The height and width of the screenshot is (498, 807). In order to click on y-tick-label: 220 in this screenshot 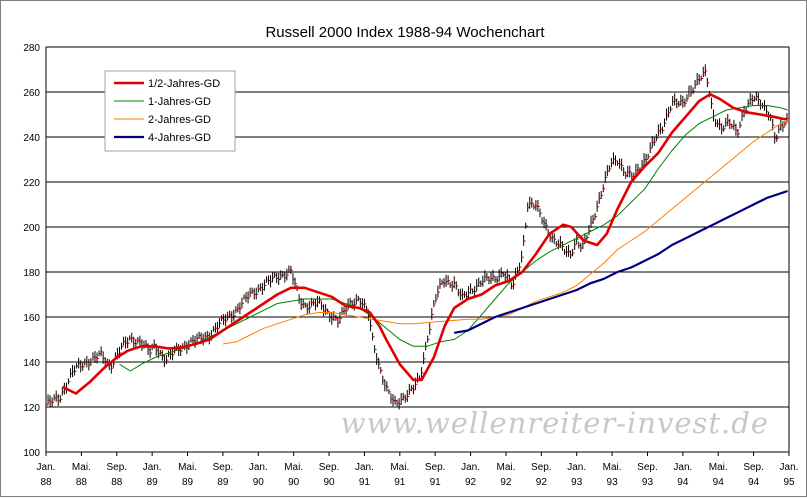, I will do `click(31, 183)`.